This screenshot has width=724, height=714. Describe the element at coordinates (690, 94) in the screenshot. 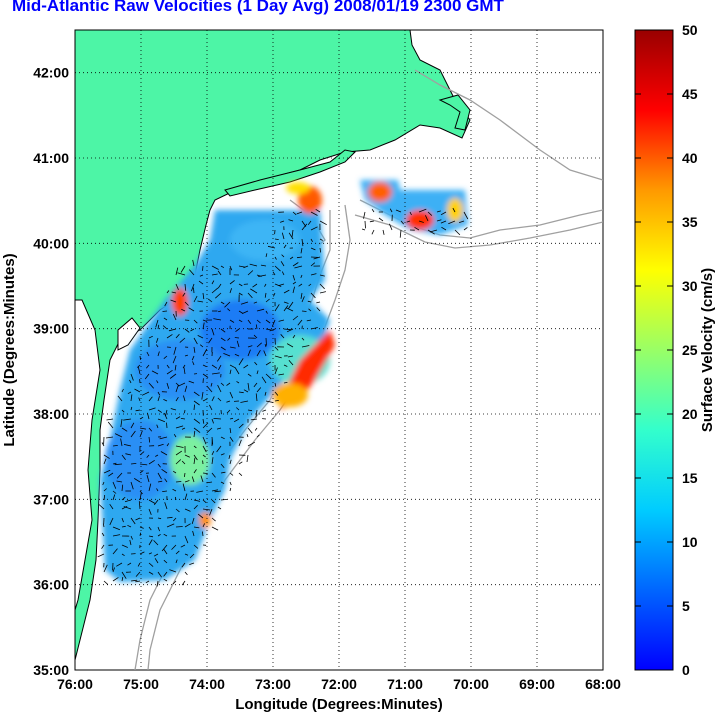

I see `colorbar-tick-label: 45` at that location.